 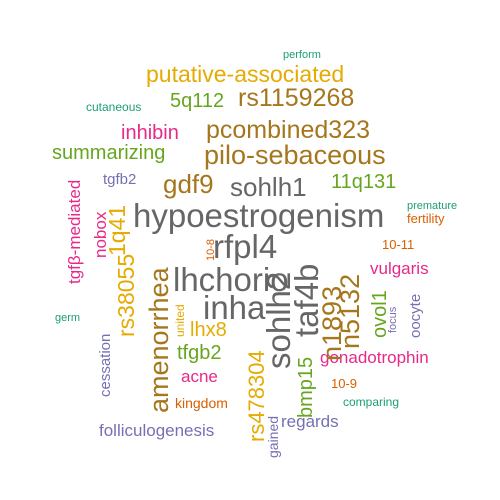 I want to click on word-vulgaris: vulgaris, so click(x=399, y=268).